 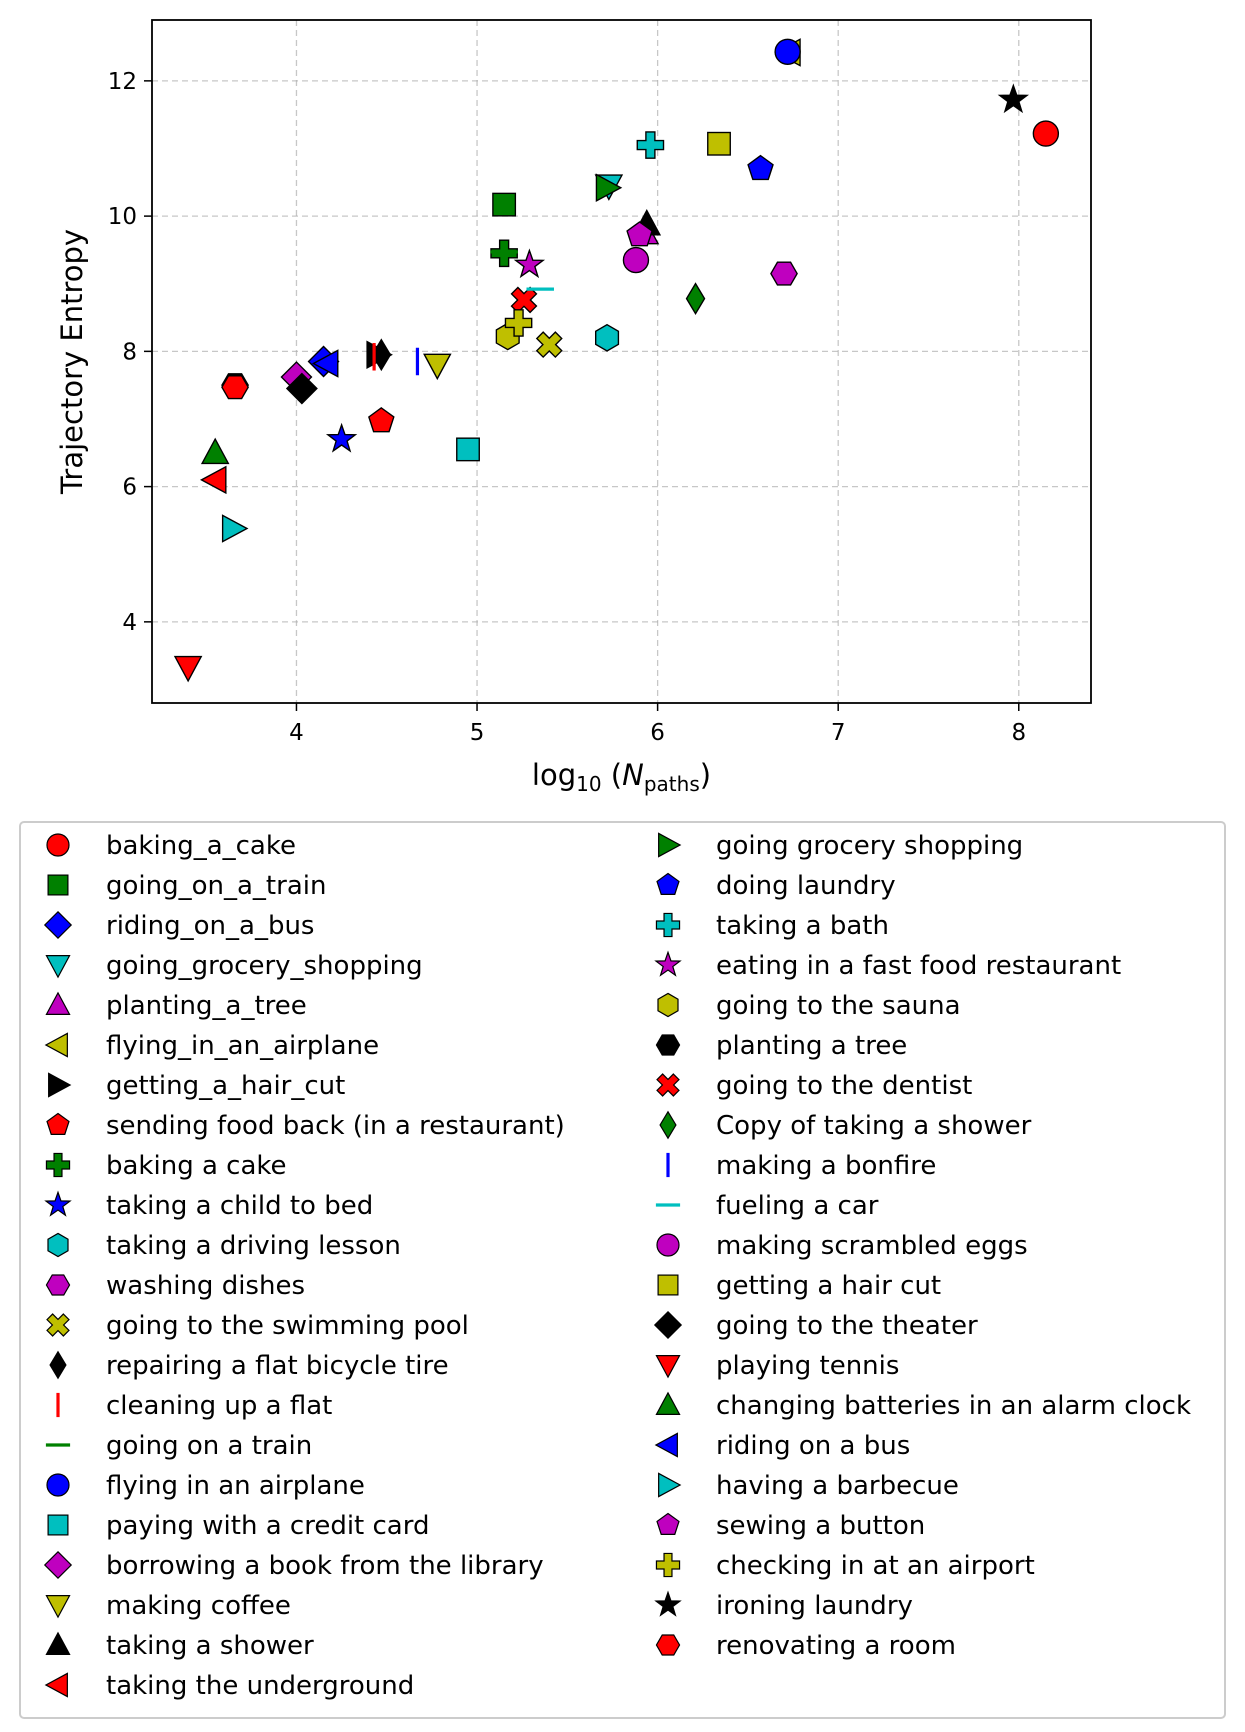 I want to click on legend-label: washing dishes, so click(x=205, y=1286).